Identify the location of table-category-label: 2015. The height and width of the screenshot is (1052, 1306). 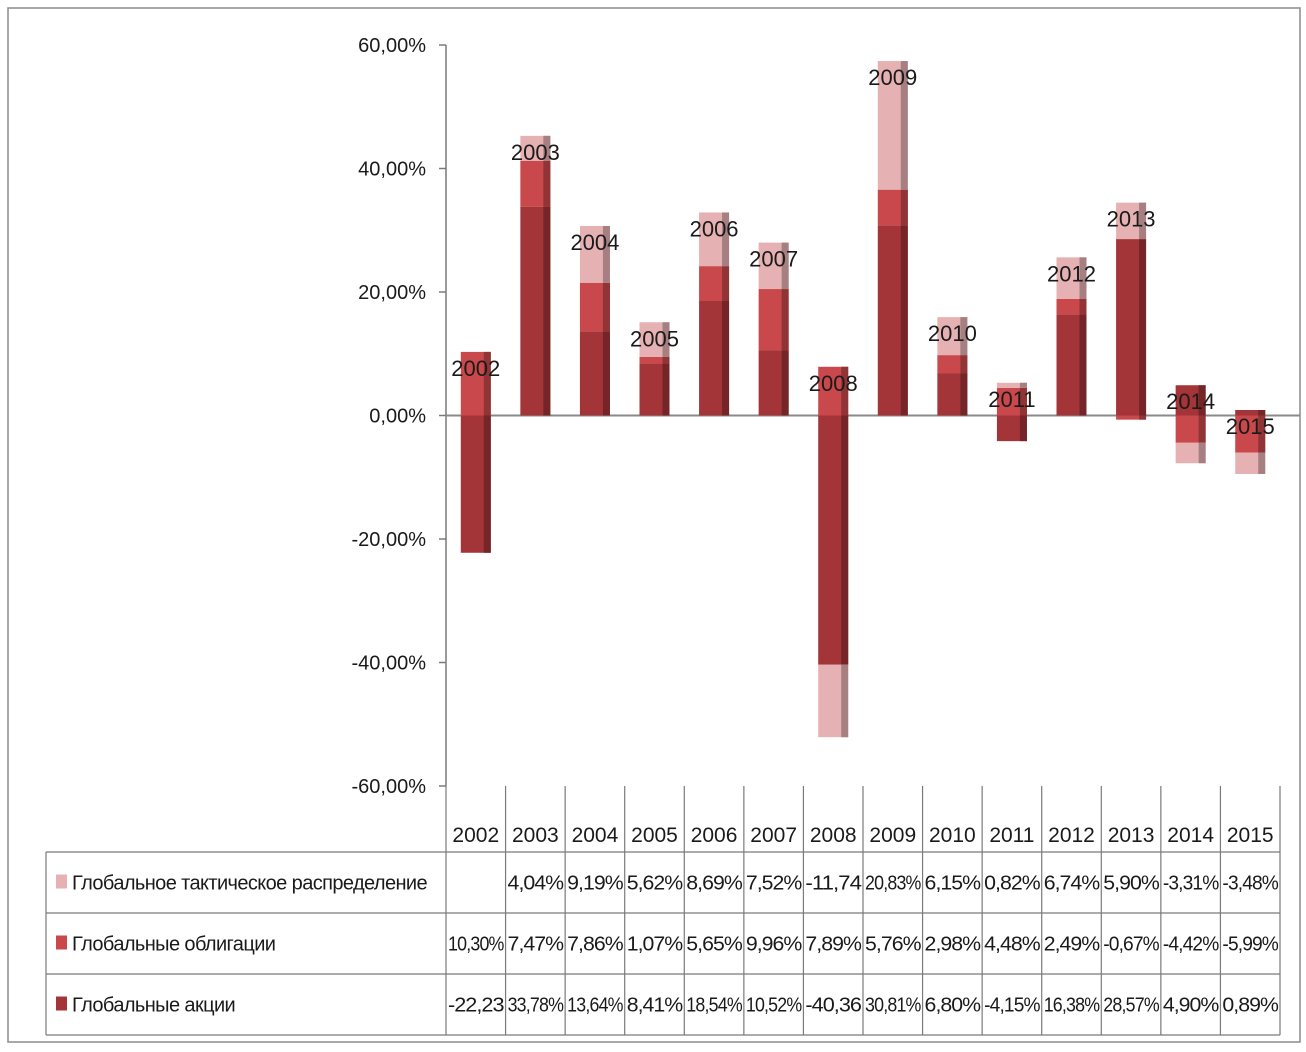
(1250, 835).